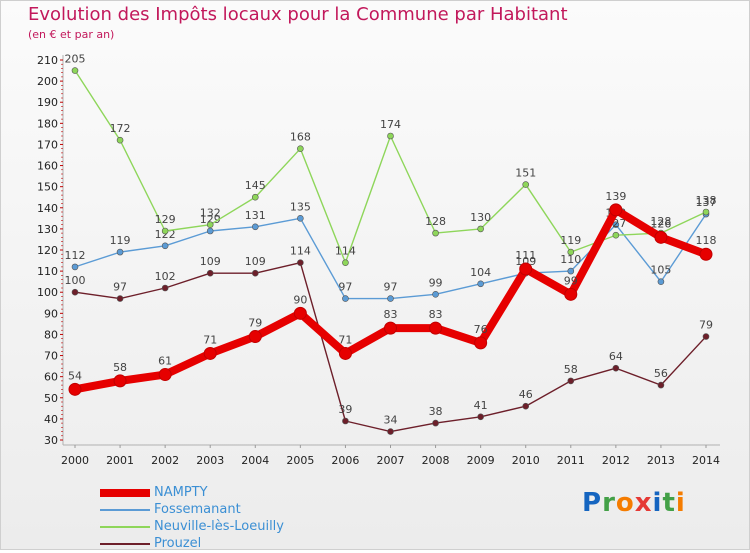  What do you see at coordinates (47, 271) in the screenshot?
I see `y-tick-label: 110` at bounding box center [47, 271].